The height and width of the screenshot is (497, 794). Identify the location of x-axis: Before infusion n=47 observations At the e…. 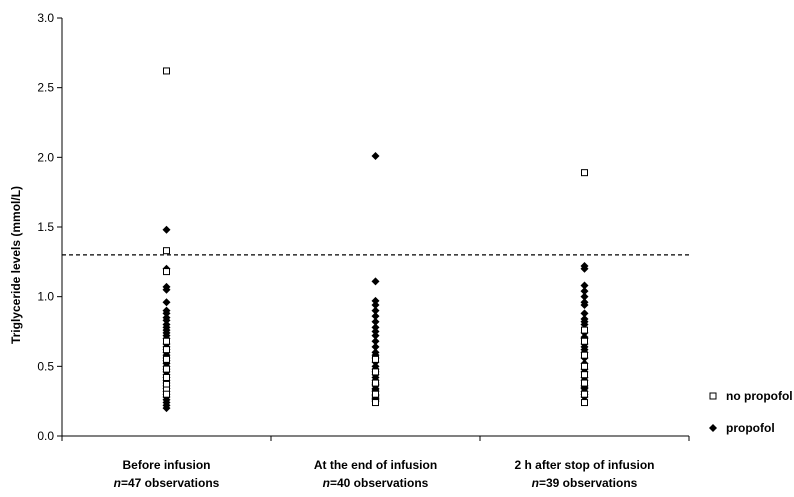
(375, 462).